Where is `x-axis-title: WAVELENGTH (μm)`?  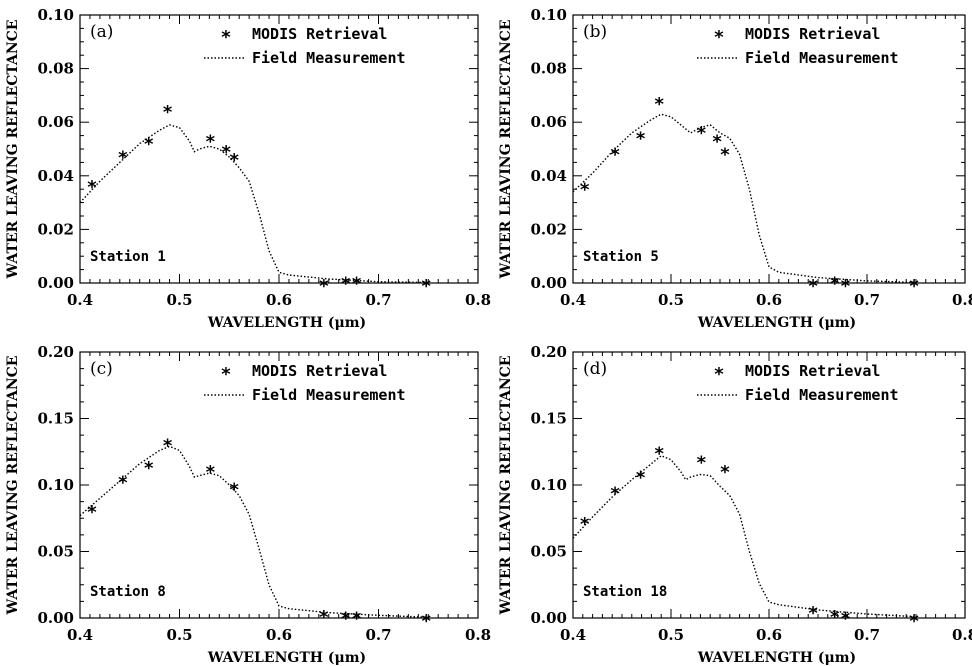 x-axis-title: WAVELENGTH (μm) is located at coordinates (776, 658).